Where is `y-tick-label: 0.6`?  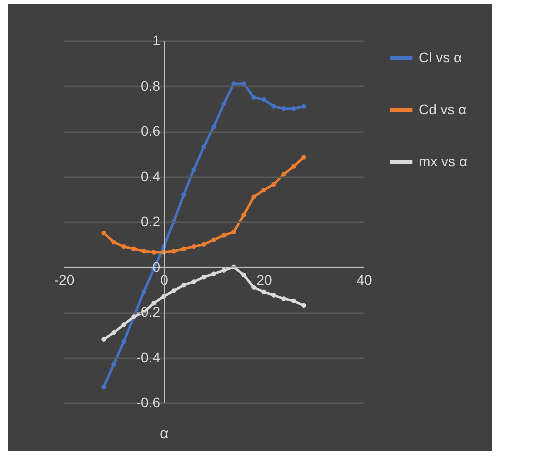
y-tick-label: 0.6 is located at coordinates (151, 131).